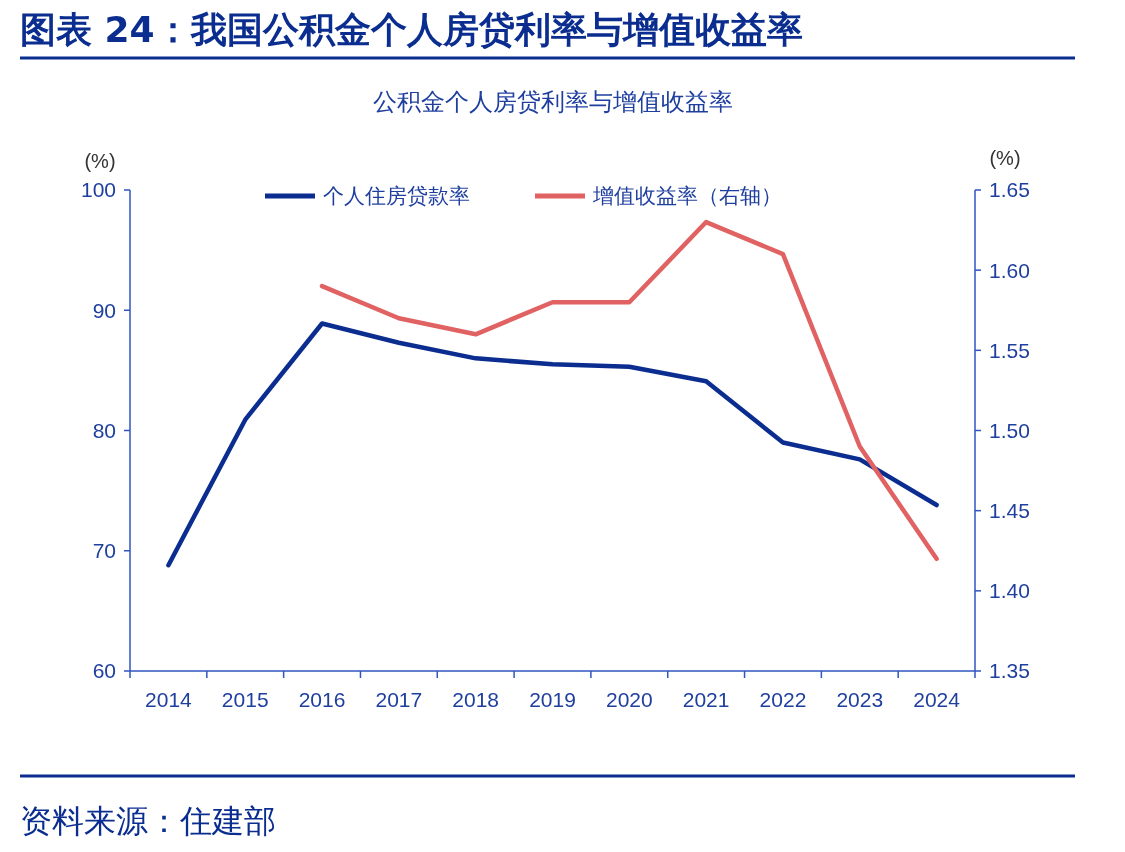 The width and height of the screenshot is (1125, 852). I want to click on x-tick-label: 2015, so click(245, 699).